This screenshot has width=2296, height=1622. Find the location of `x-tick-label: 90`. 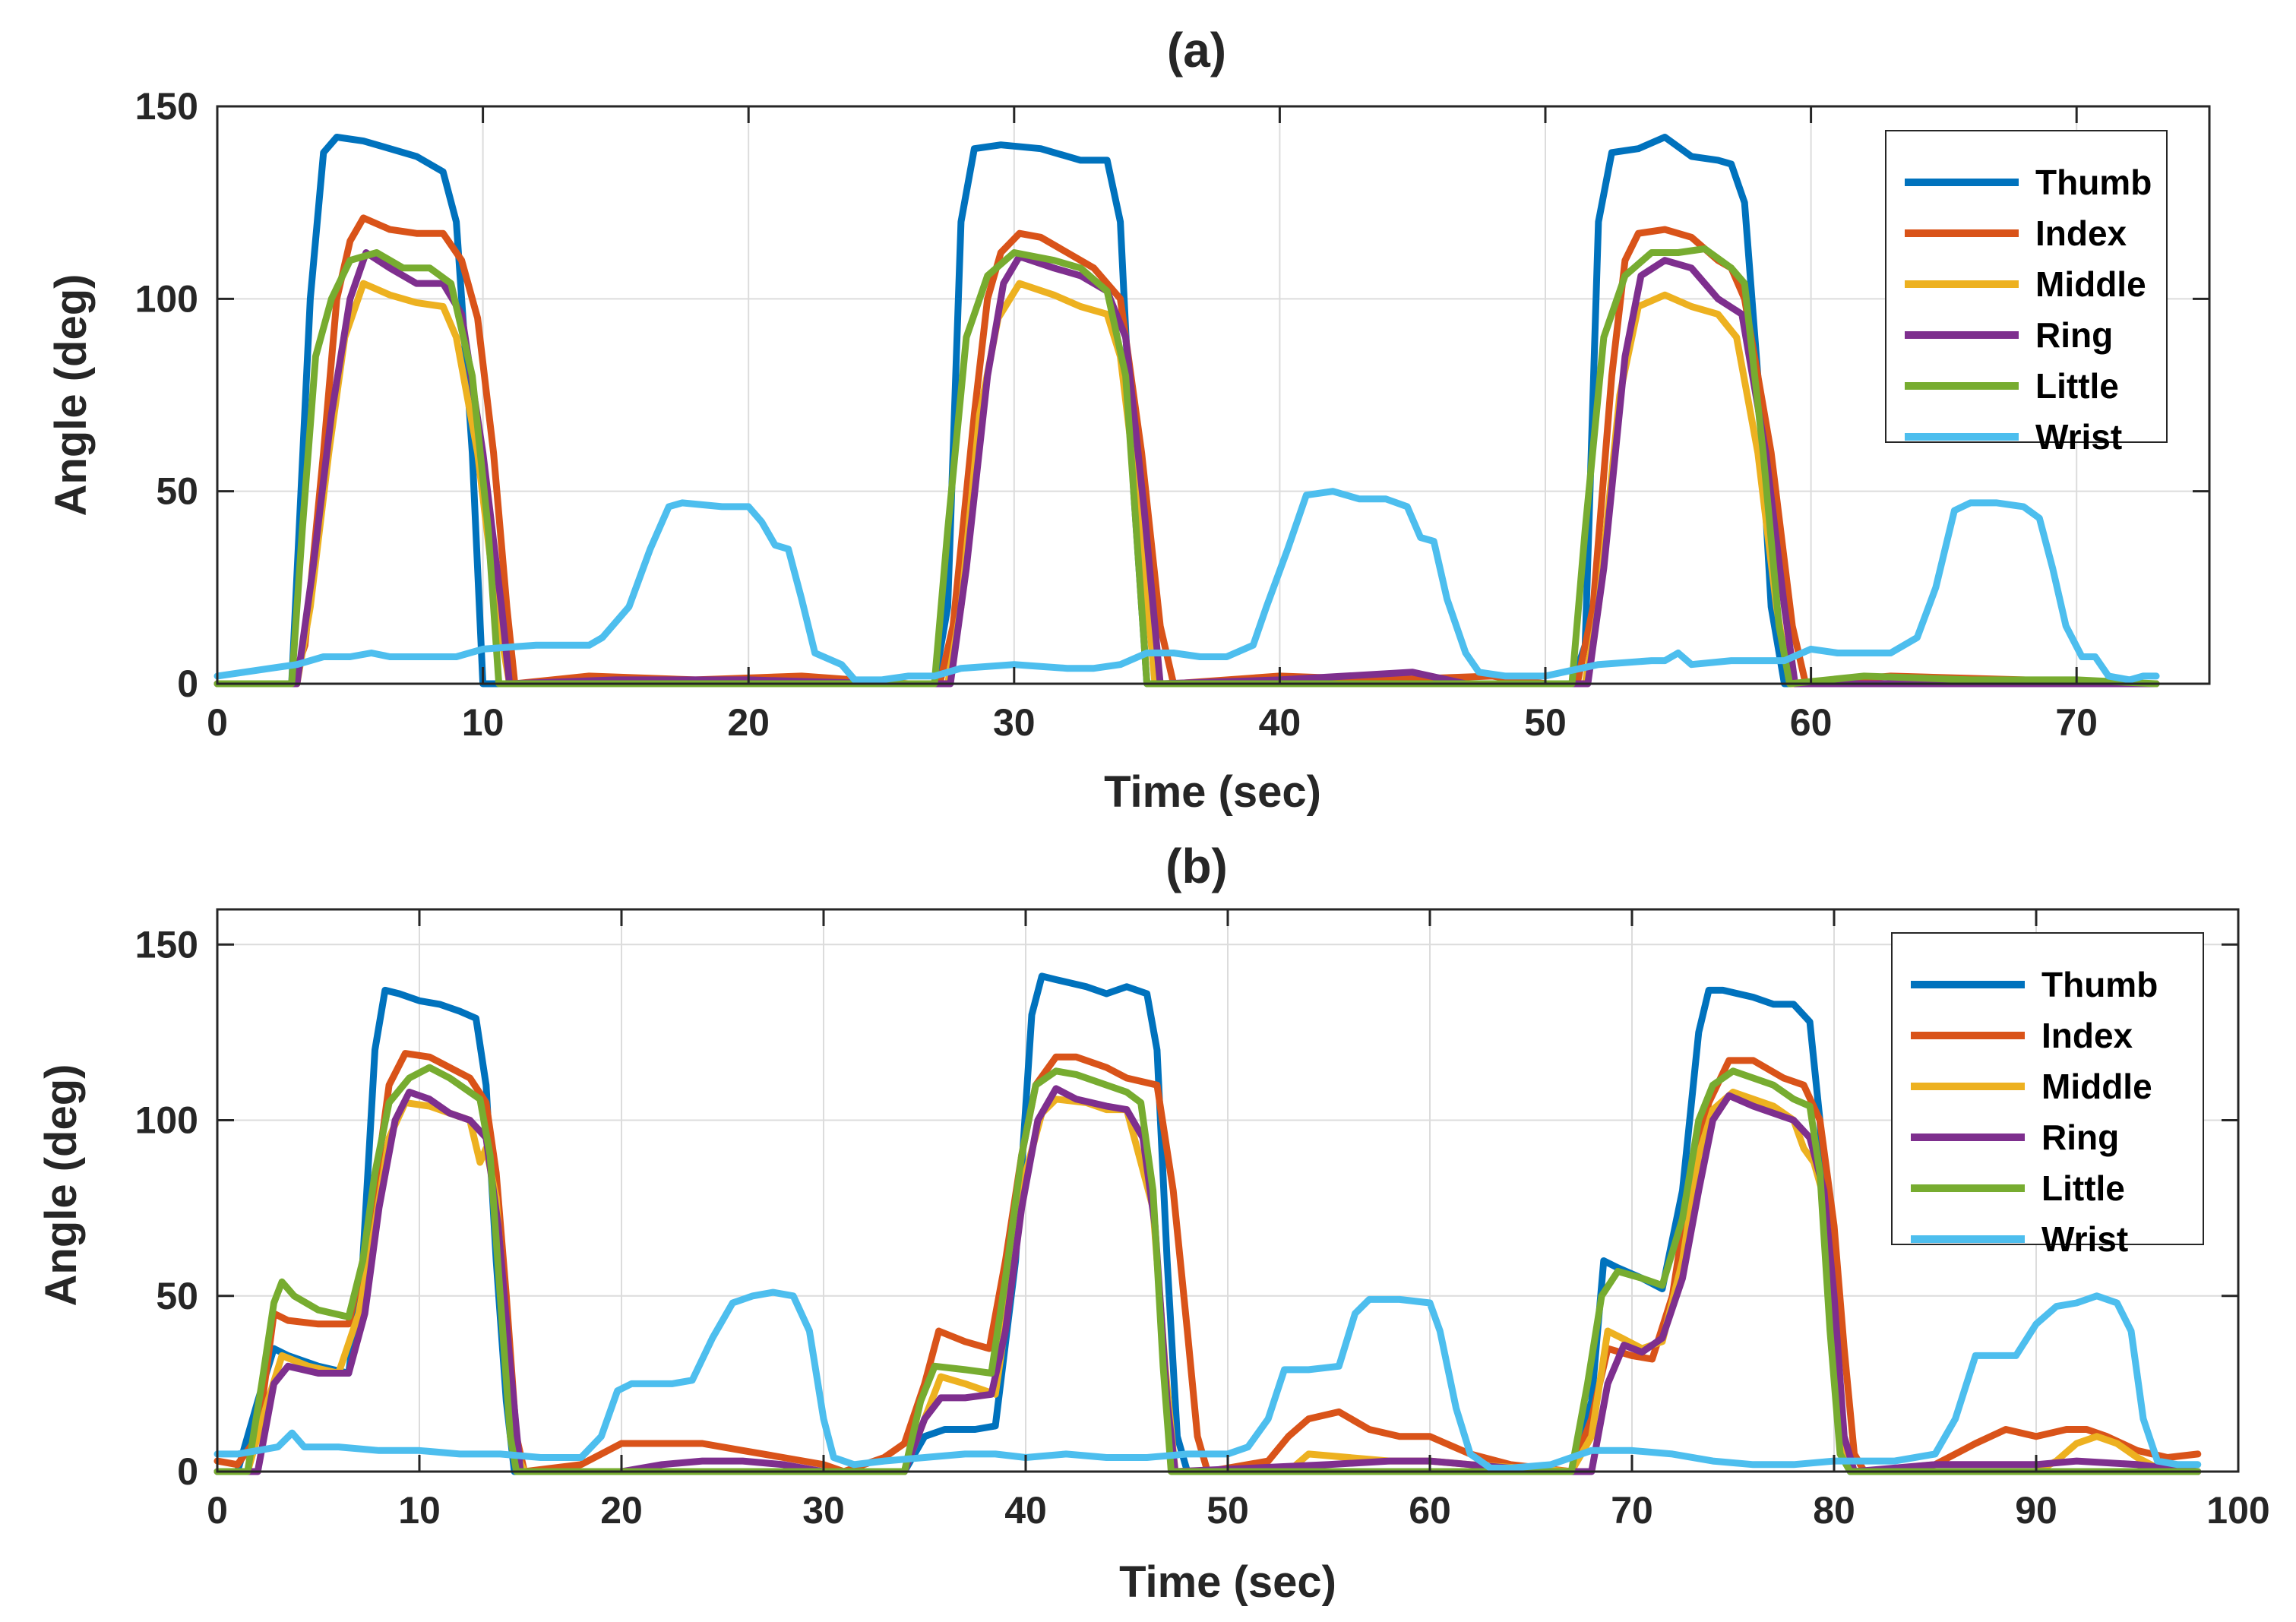

x-tick-label: 90 is located at coordinates (2036, 1510).